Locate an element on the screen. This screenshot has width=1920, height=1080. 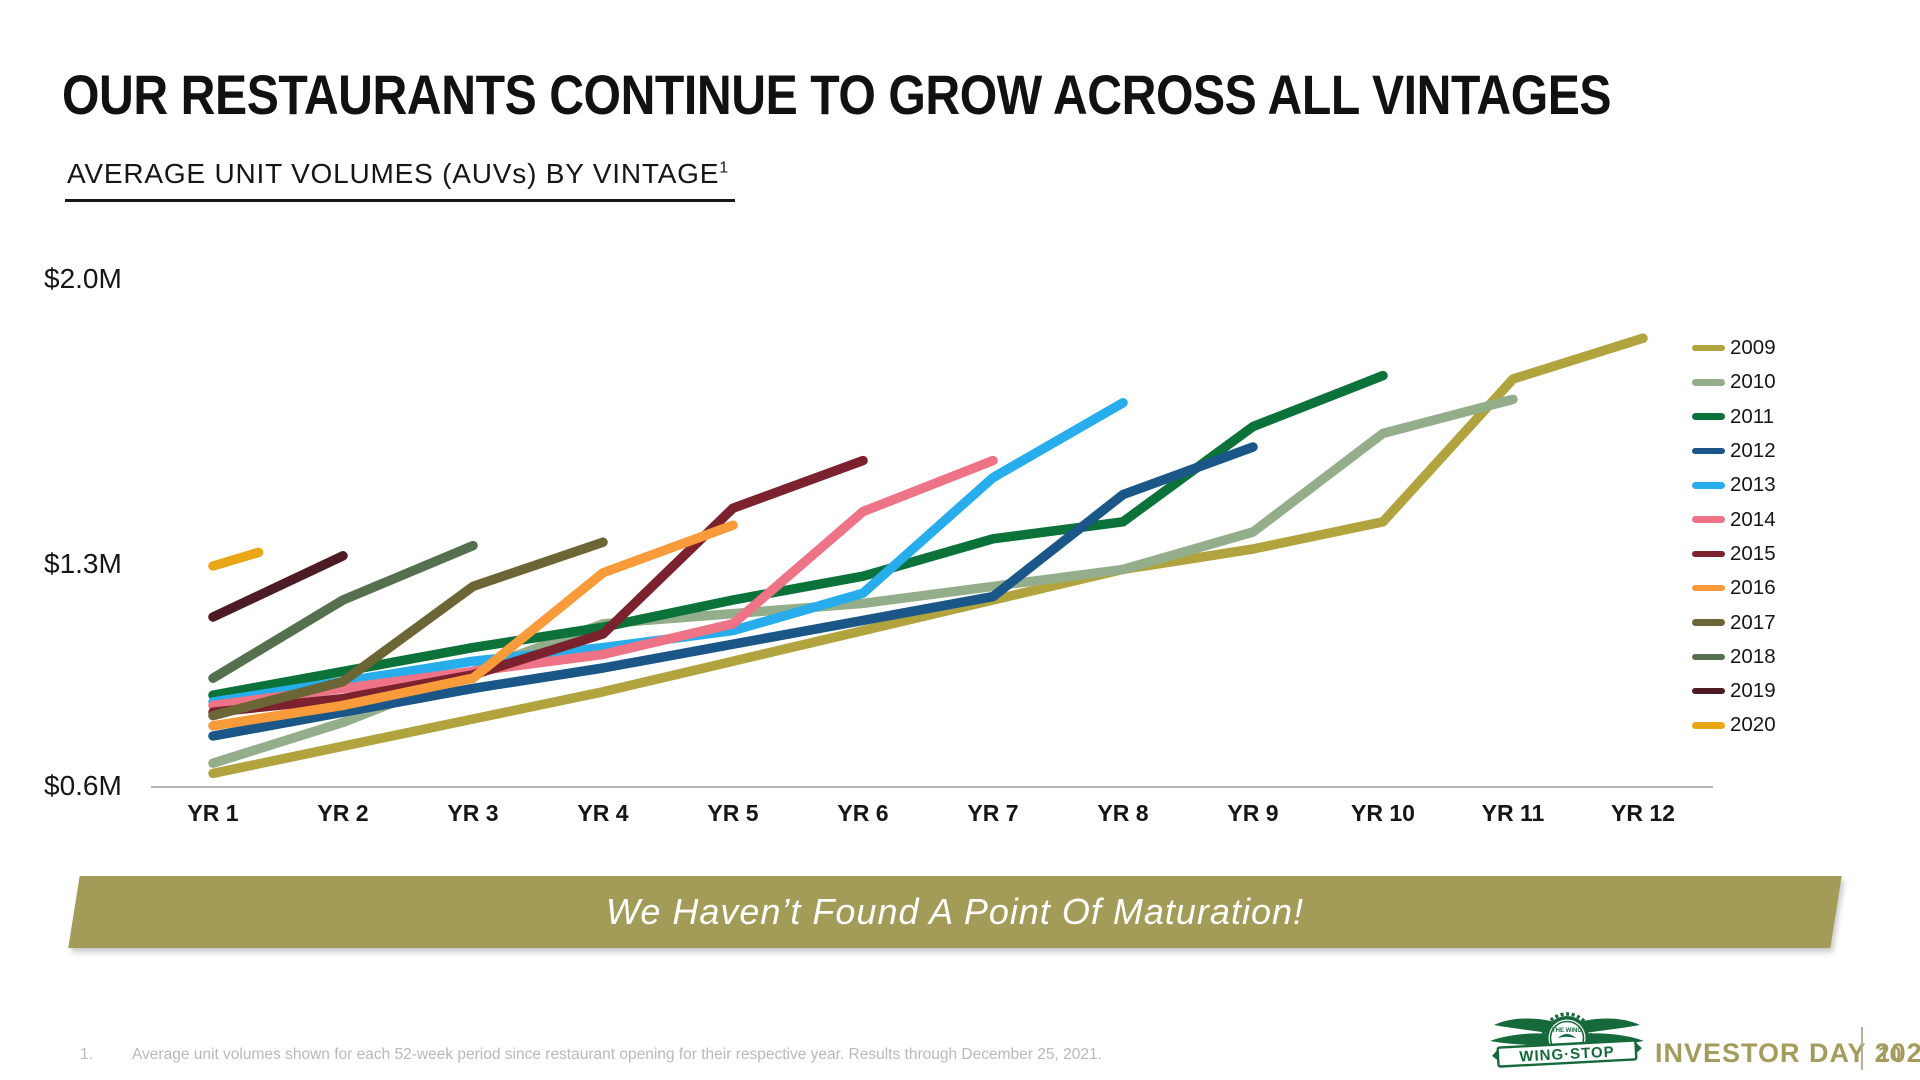
series-line-2016 is located at coordinates (473, 625).